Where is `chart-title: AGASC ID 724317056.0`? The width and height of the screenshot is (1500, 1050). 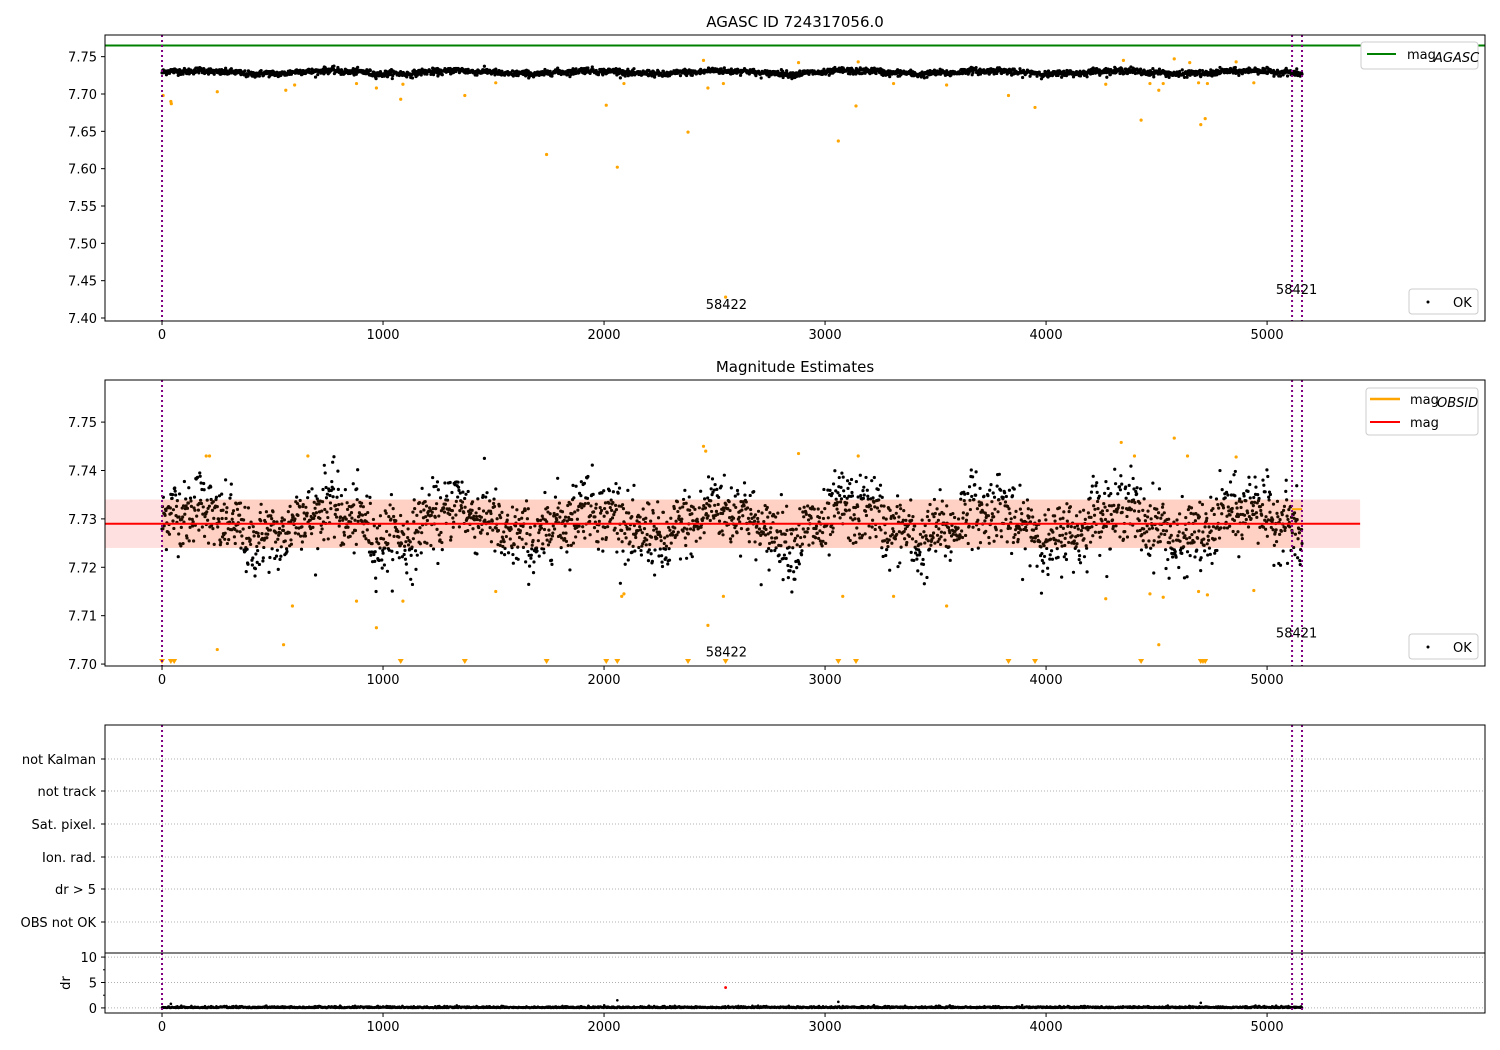 chart-title: AGASC ID 724317056.0 is located at coordinates (795, 22).